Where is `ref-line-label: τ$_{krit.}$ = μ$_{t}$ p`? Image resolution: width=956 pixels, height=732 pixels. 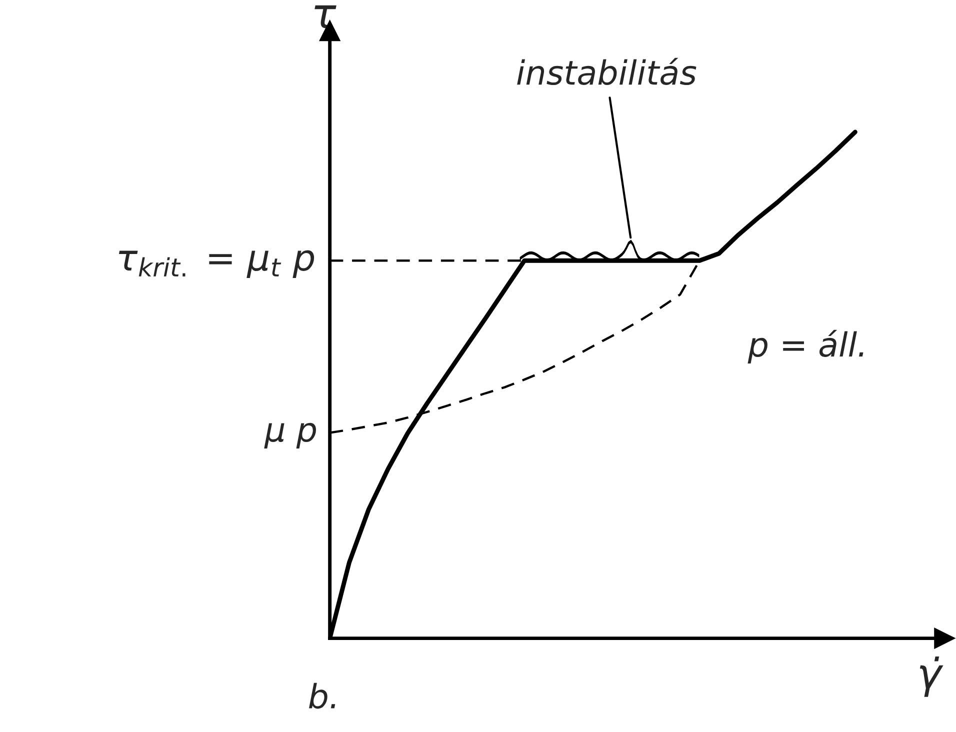
ref-line-label: τ$_{krit.}$ = μ$_{t}$ p is located at coordinates (216, 264).